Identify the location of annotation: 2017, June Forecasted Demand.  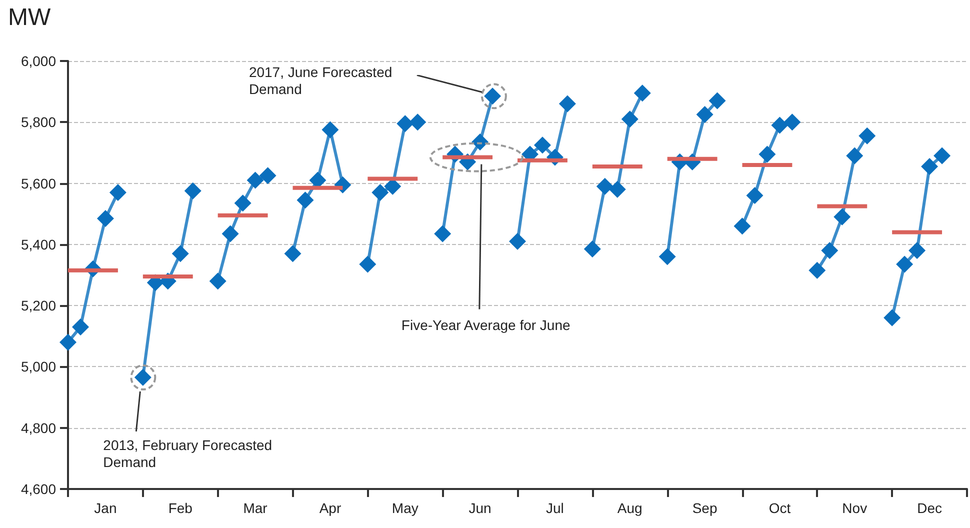
(321, 81).